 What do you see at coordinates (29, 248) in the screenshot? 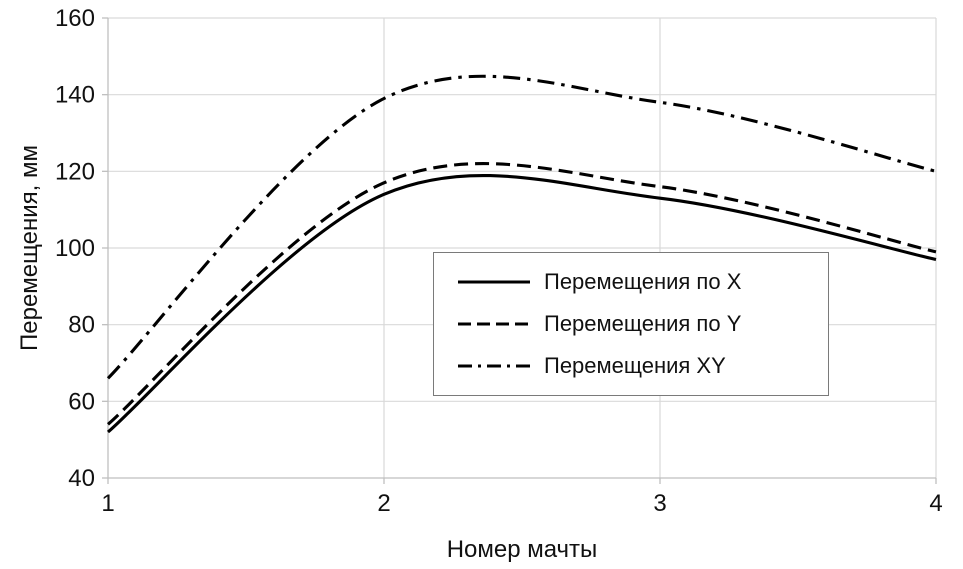
I see `y-axis-title: Перемещения, мм` at bounding box center [29, 248].